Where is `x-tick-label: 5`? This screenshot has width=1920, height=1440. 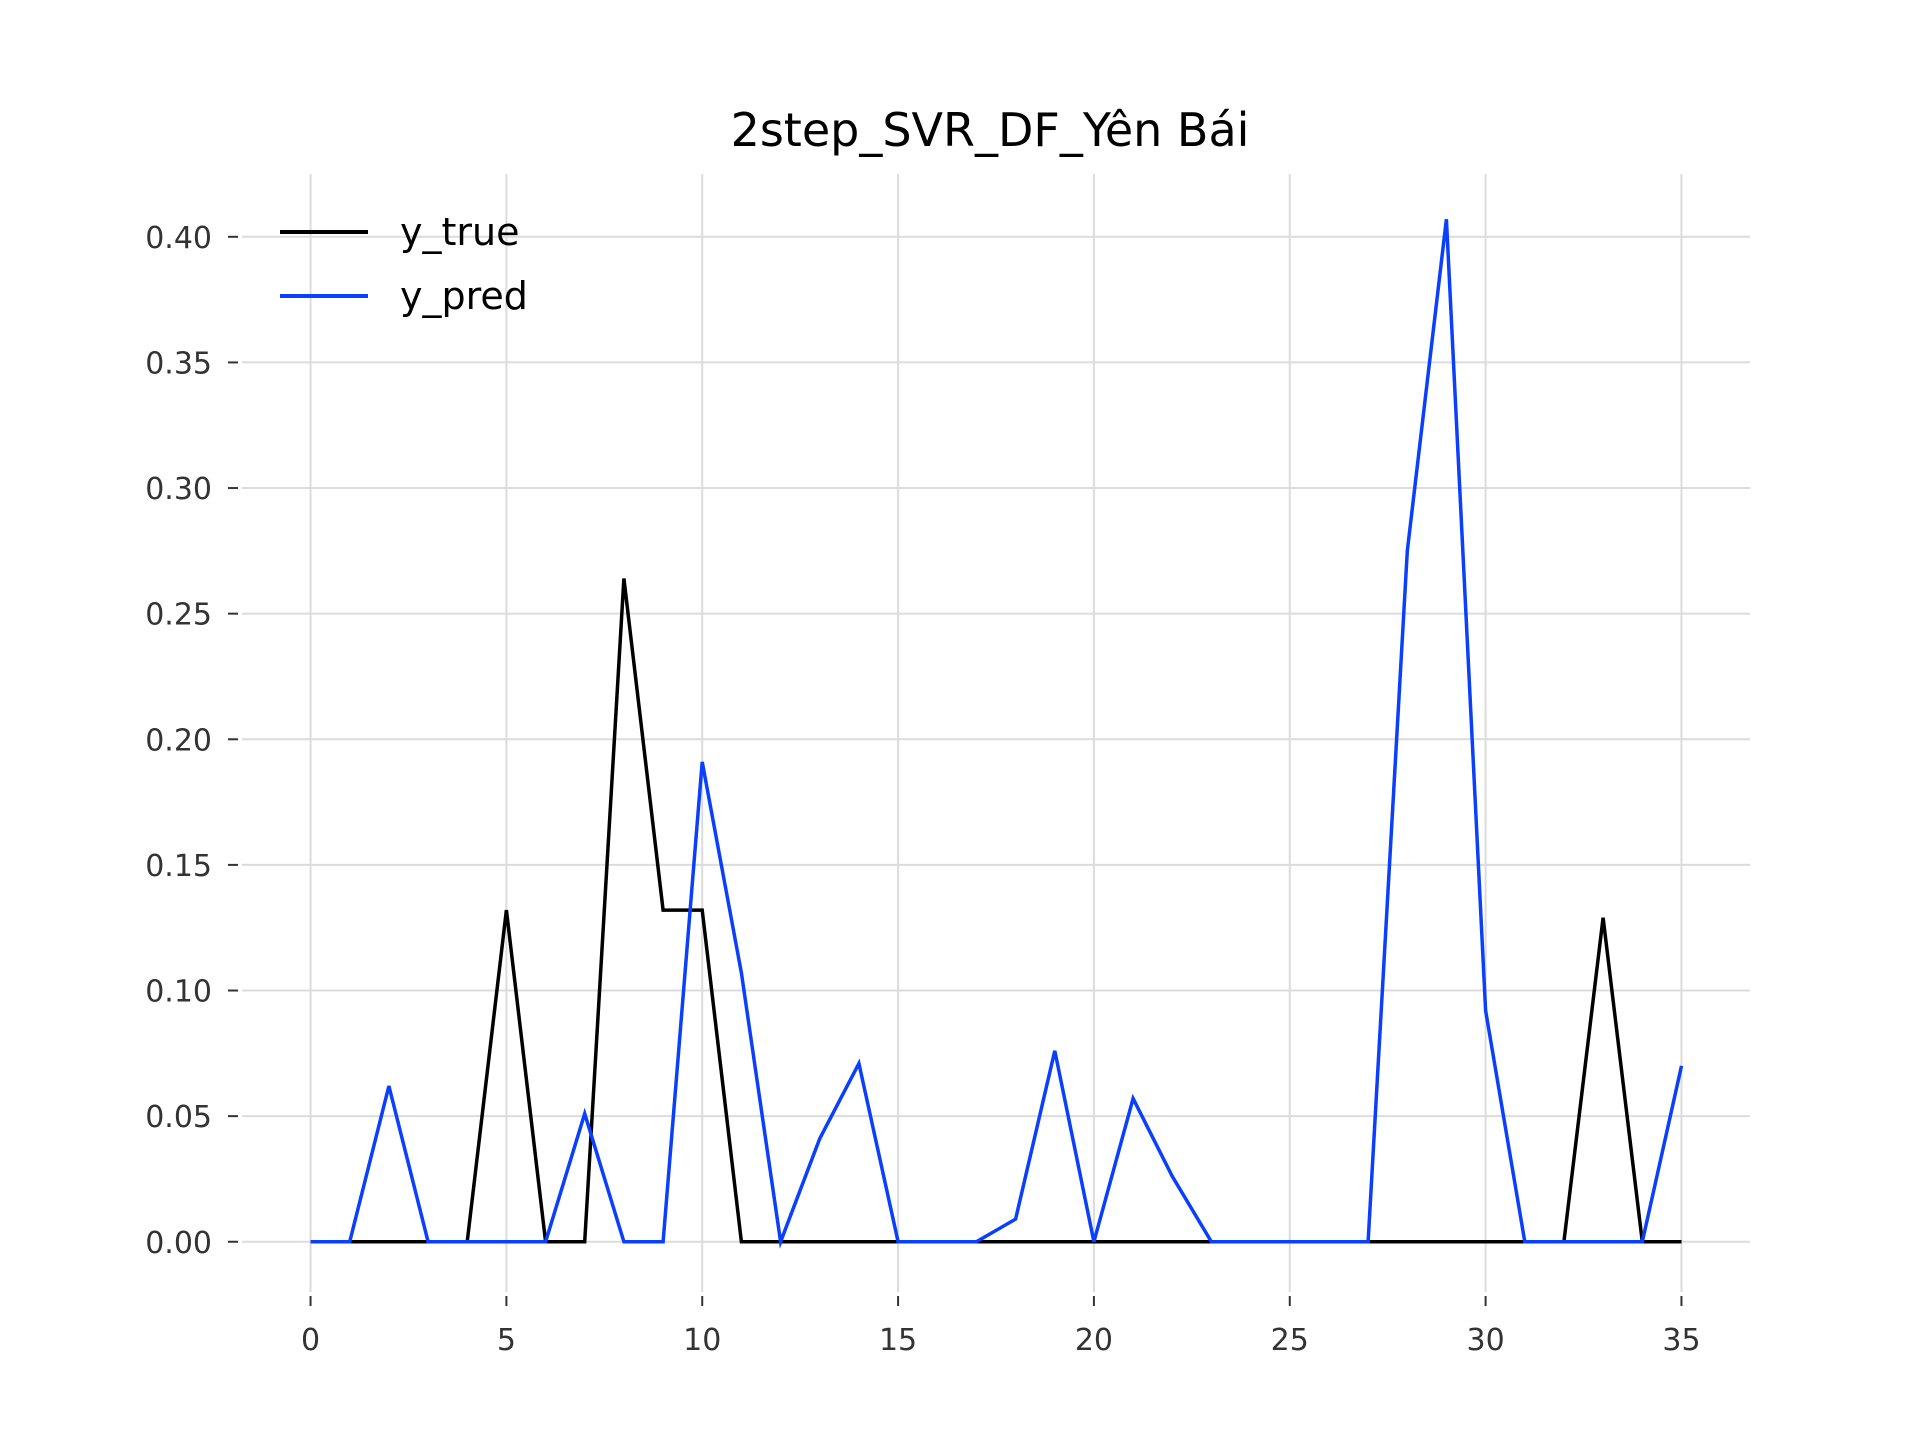
x-tick-label: 5 is located at coordinates (506, 1340).